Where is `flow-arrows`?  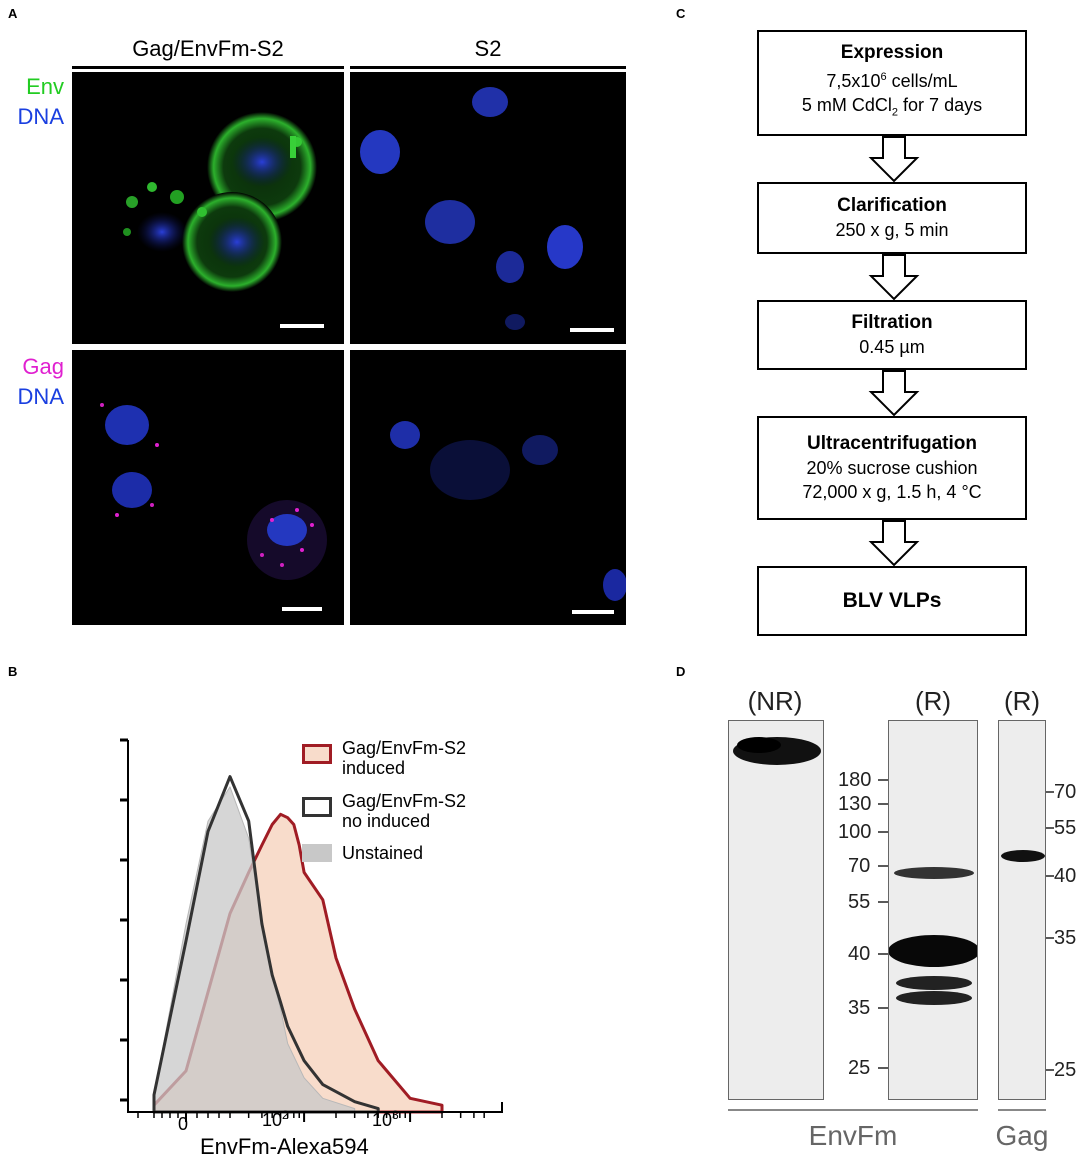
flow-arrows is located at coordinates (894, 351).